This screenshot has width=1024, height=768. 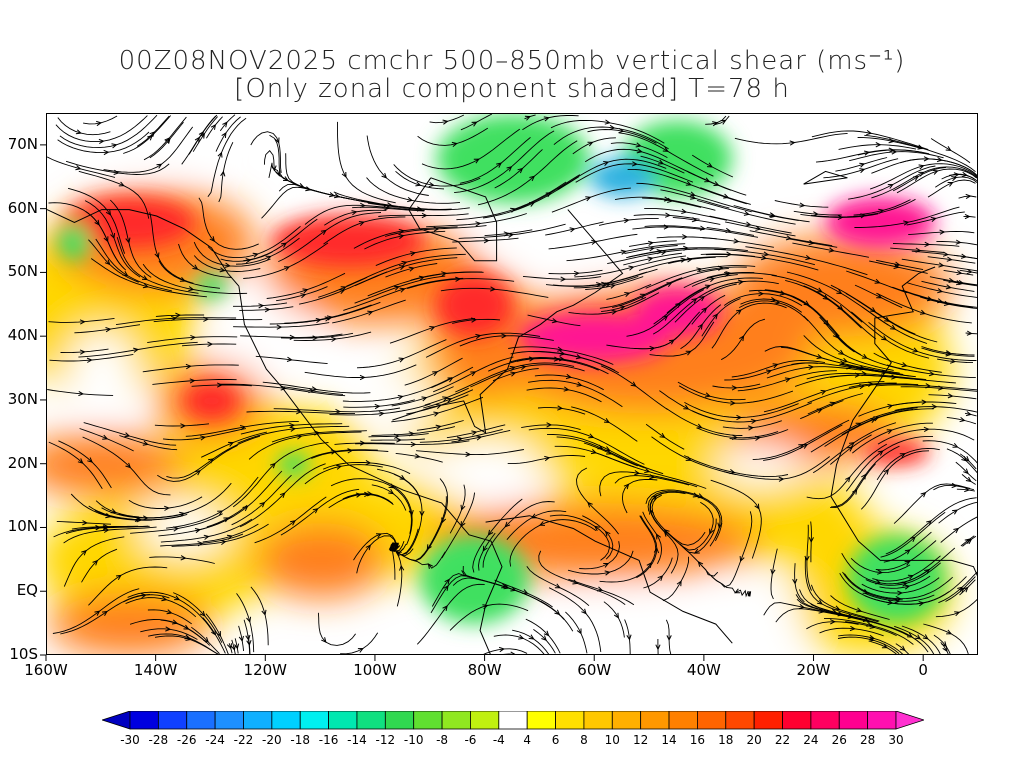 What do you see at coordinates (385, 740) in the screenshot?
I see `colorbar-label: -12` at bounding box center [385, 740].